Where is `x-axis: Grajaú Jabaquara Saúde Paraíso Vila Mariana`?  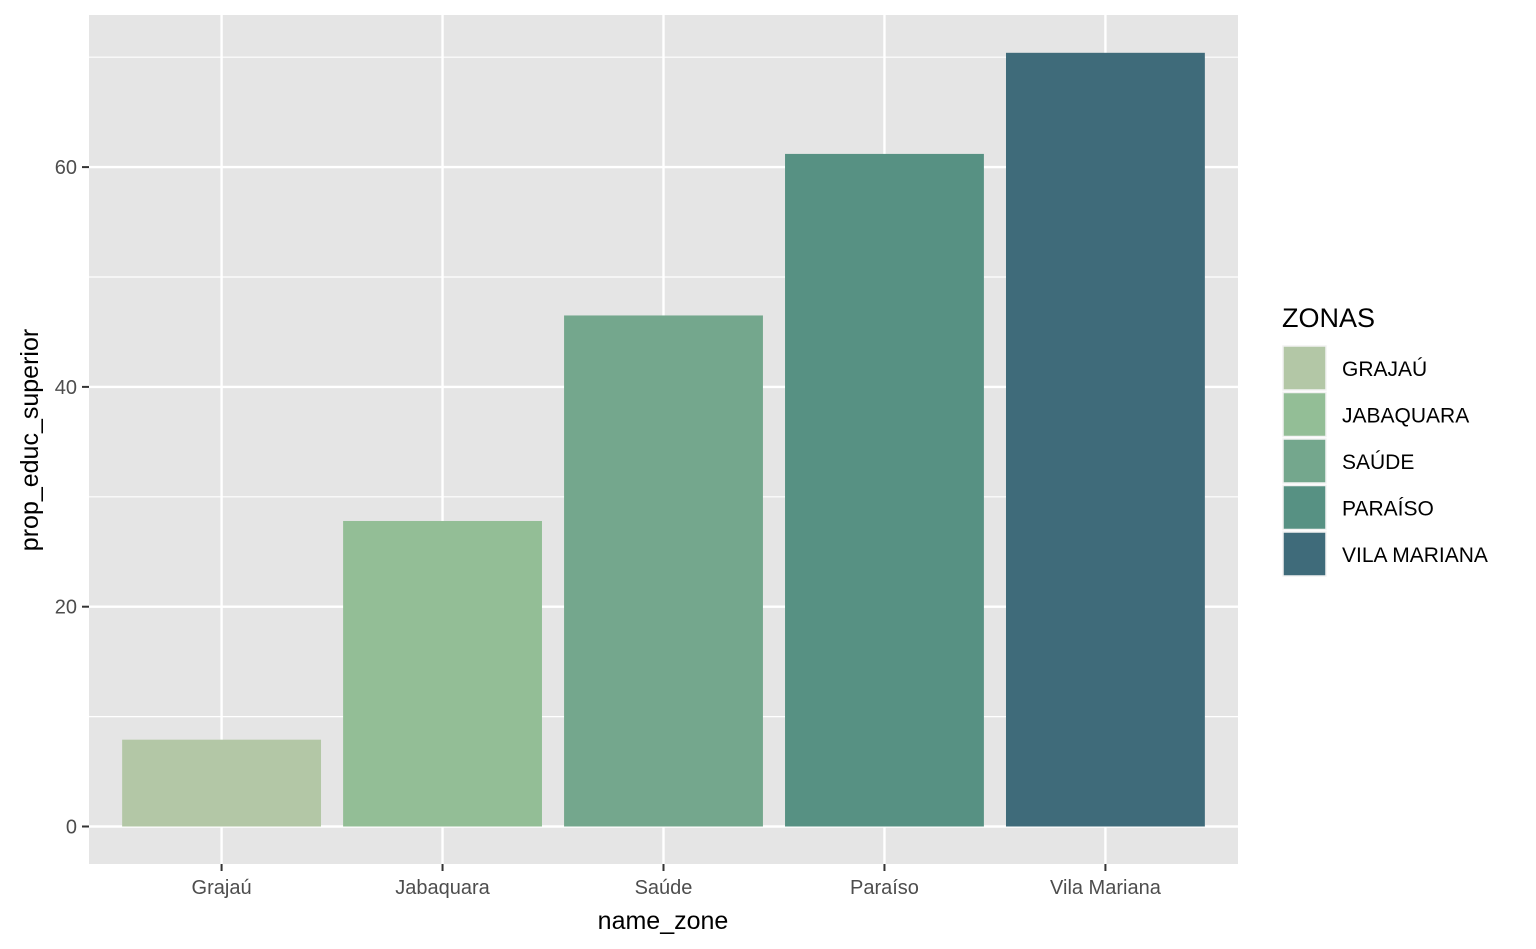
x-axis: Grajaú Jabaquara Saúde Paraíso Vila Mariana is located at coordinates (677, 881).